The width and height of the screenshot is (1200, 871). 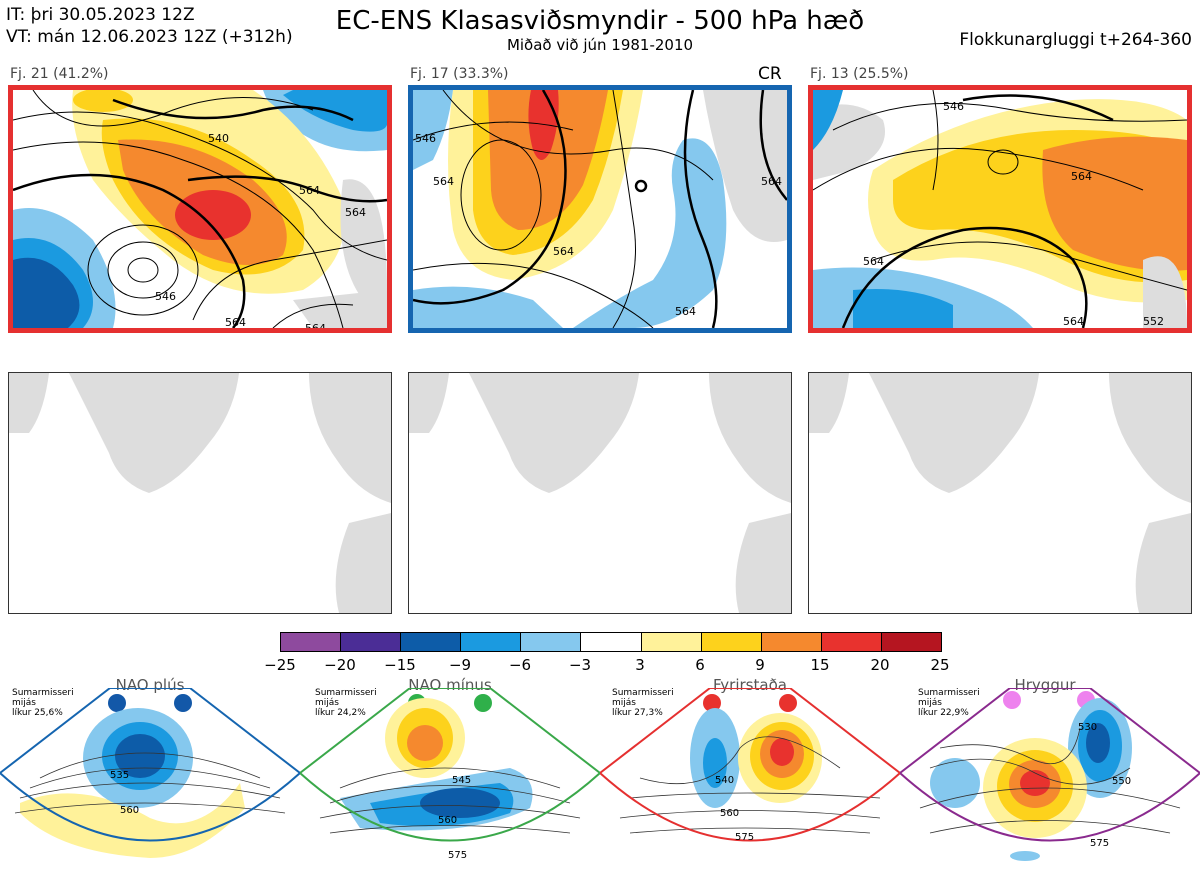 What do you see at coordinates (340, 665) in the screenshot?
I see `colorbar-tick: −20` at bounding box center [340, 665].